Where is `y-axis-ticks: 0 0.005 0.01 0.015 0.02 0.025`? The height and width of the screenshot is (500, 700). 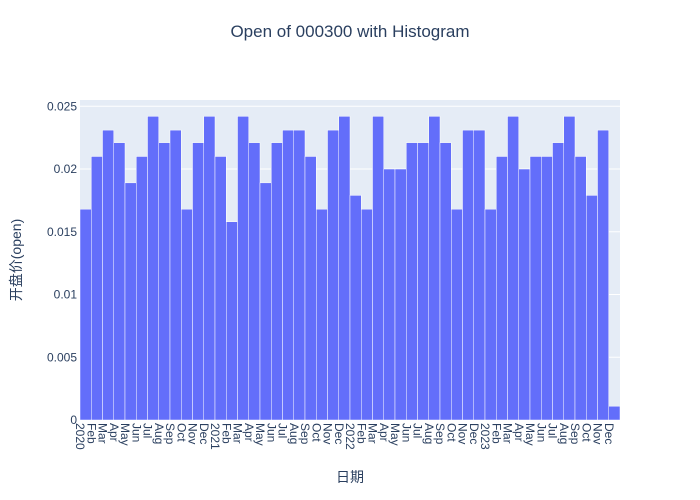 y-axis-ticks: 0 0.005 0.01 0.015 0.02 0.025 is located at coordinates (62, 263).